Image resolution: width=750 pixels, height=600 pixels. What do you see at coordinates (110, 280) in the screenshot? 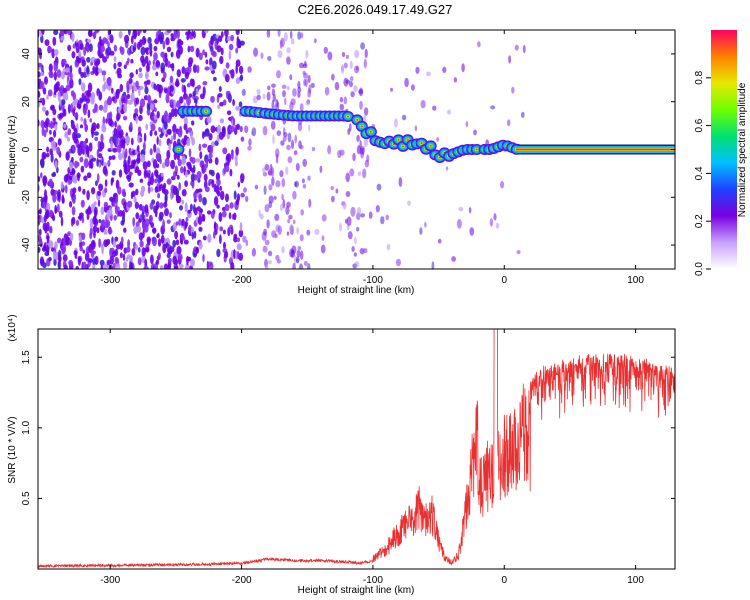
I see `spectrogram-x-tick-label: -300` at bounding box center [110, 280].